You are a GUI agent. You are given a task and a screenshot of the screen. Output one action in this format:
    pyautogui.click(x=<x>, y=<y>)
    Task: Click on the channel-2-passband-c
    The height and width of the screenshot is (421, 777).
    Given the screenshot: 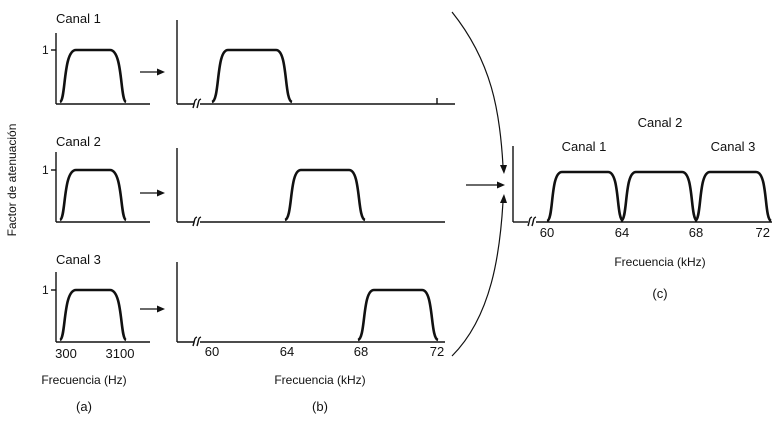 What is the action you would take?
    pyautogui.click(x=659, y=196)
    